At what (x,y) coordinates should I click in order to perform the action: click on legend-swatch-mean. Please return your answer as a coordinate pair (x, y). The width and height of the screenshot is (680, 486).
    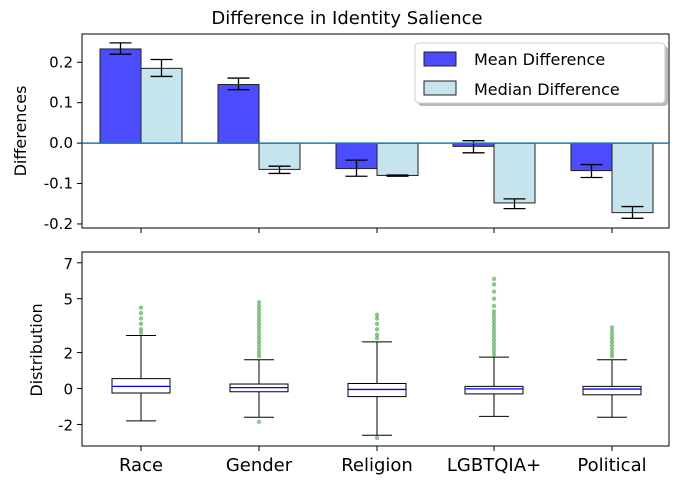
    Looking at the image, I should click on (440, 59).